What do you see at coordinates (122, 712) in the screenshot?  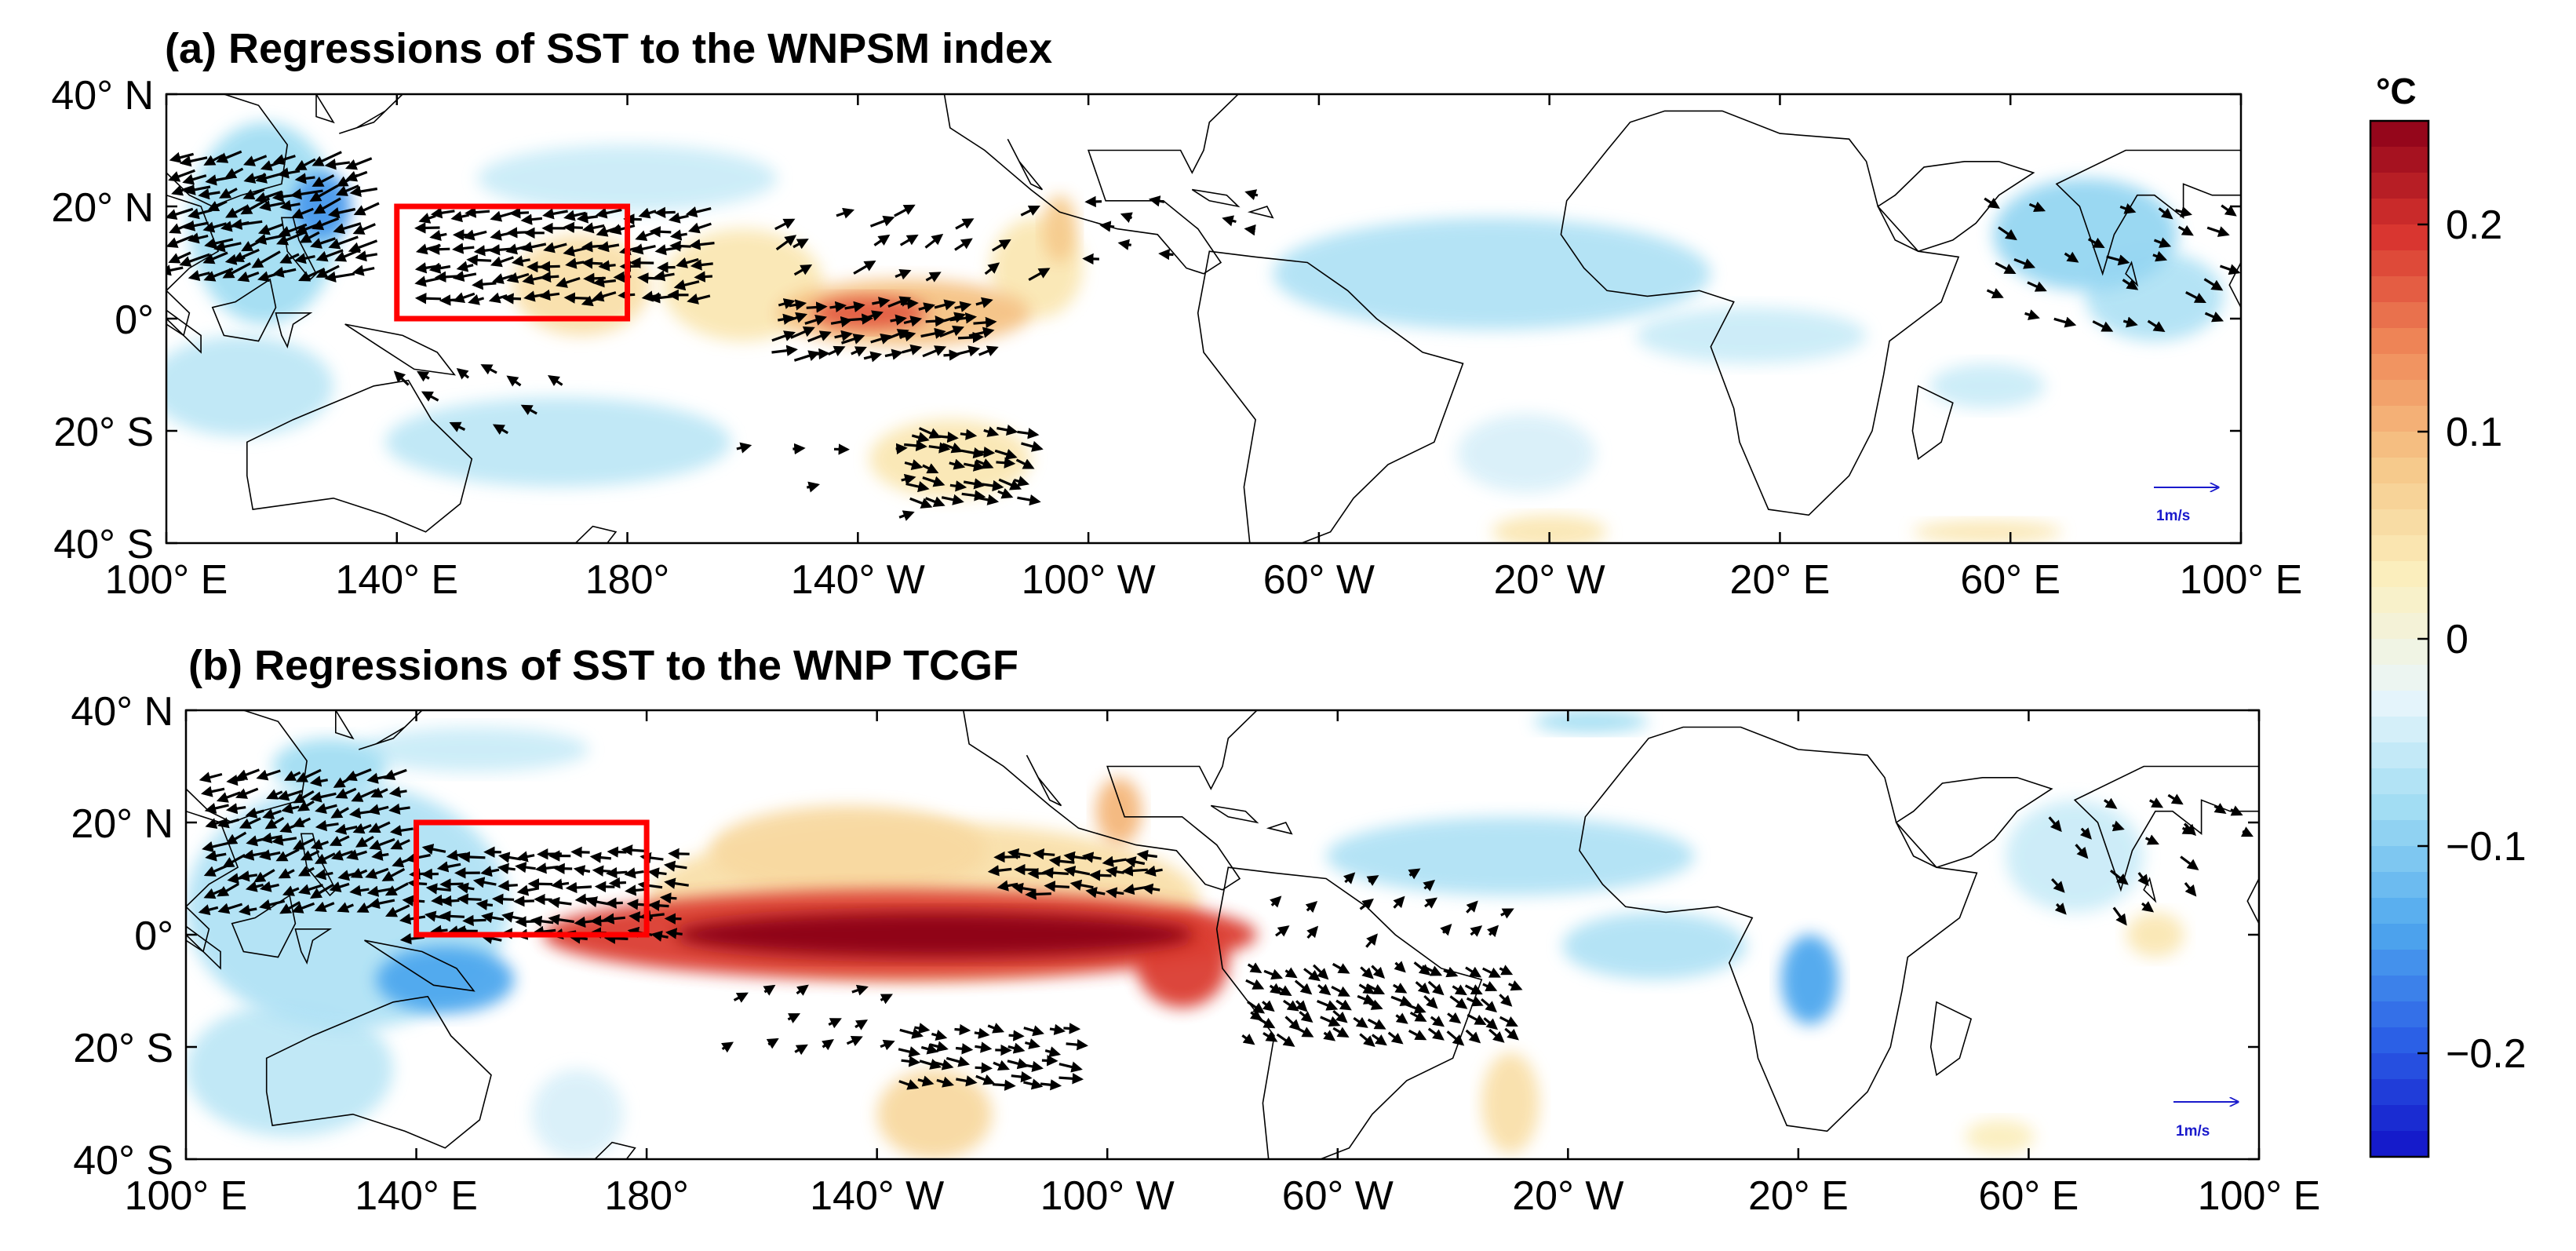 I see `y-tick-label: 40° N` at bounding box center [122, 712].